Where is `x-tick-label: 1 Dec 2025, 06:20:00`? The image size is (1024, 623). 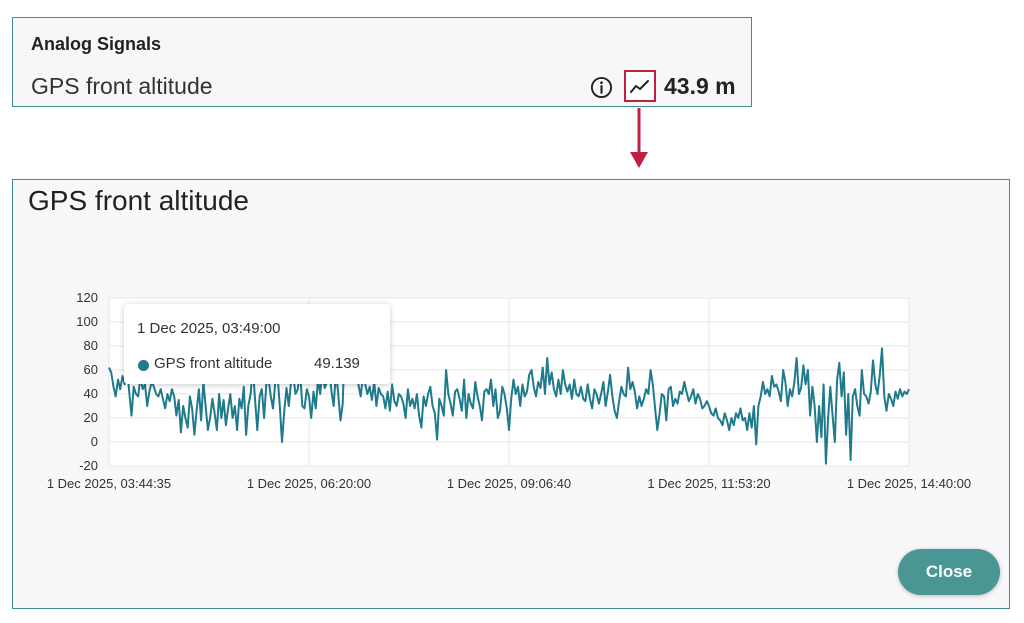 x-tick-label: 1 Dec 2025, 06:20:00 is located at coordinates (309, 483).